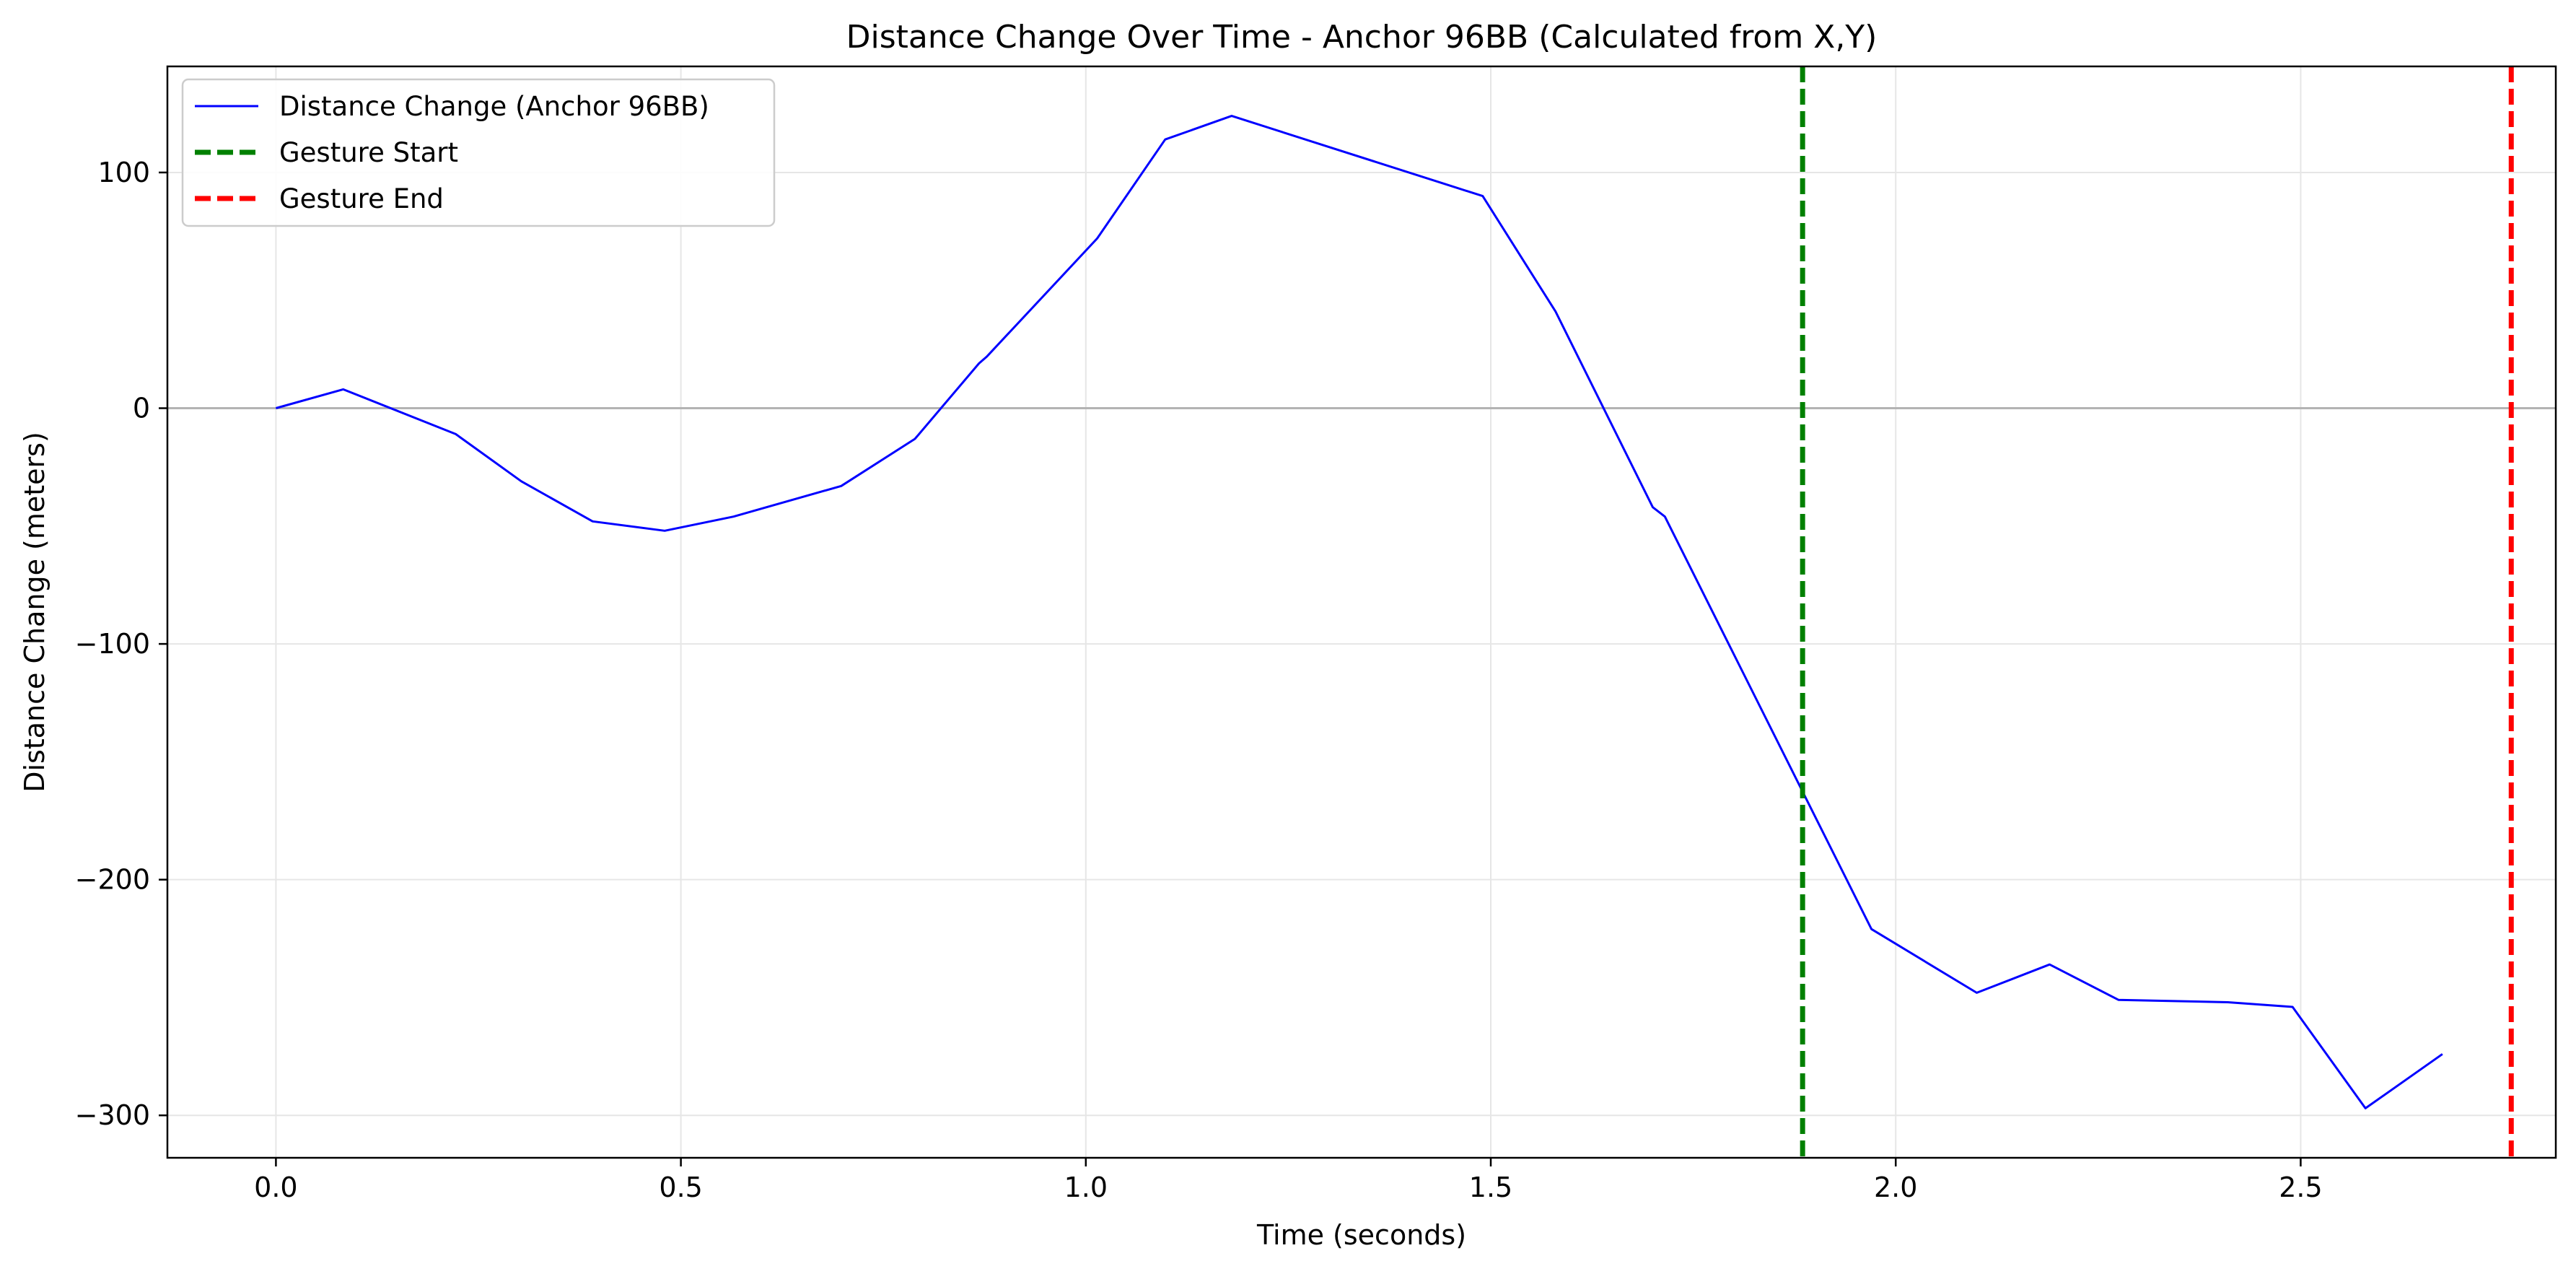 Image resolution: width=2576 pixels, height=1274 pixels. I want to click on y-tick-label: −300, so click(112, 1115).